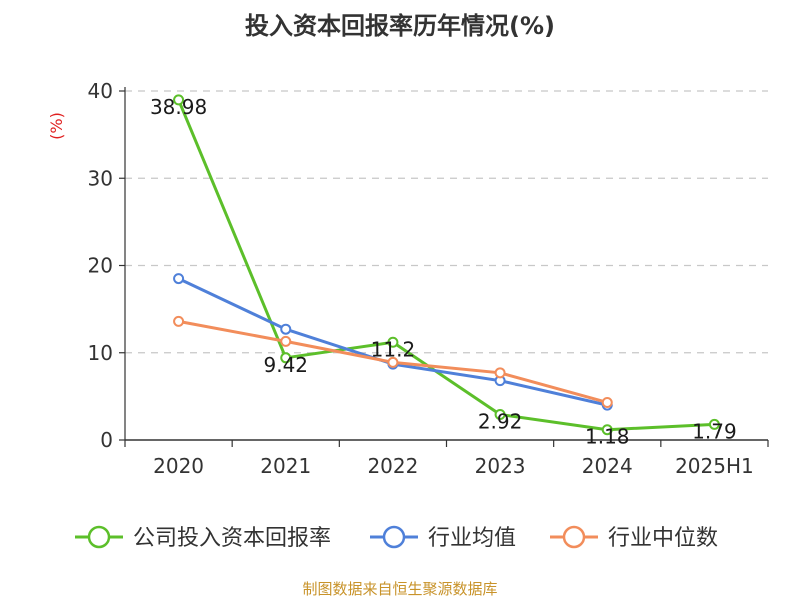 This screenshot has height=600, width=800. Describe the element at coordinates (178, 466) in the screenshot. I see `x-tick-label-2020: 2020` at that location.